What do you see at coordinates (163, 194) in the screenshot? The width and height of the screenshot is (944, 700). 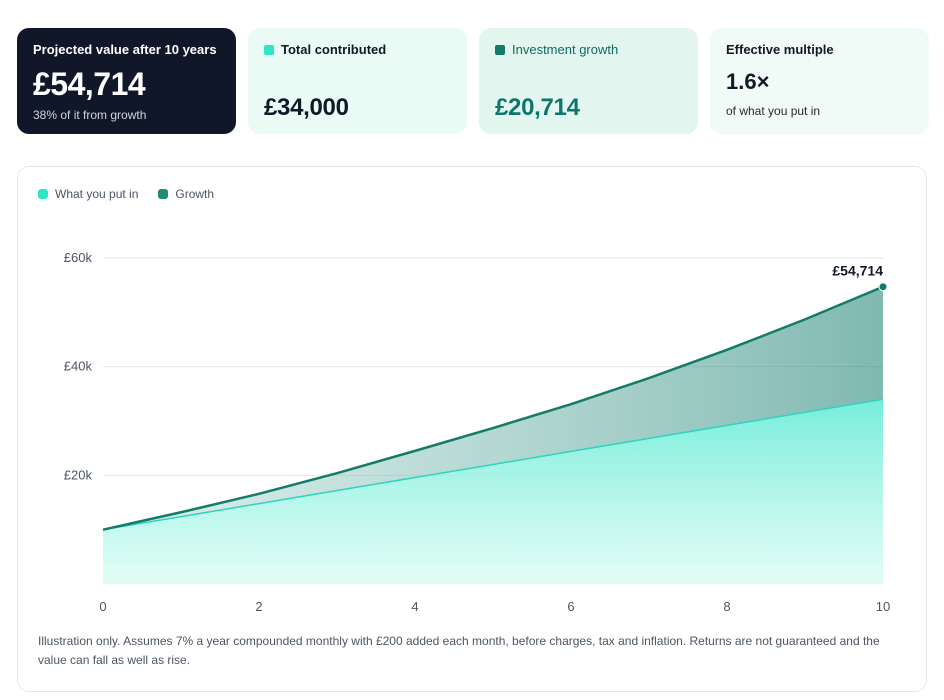 I see `legend-swatch-growth-icon` at bounding box center [163, 194].